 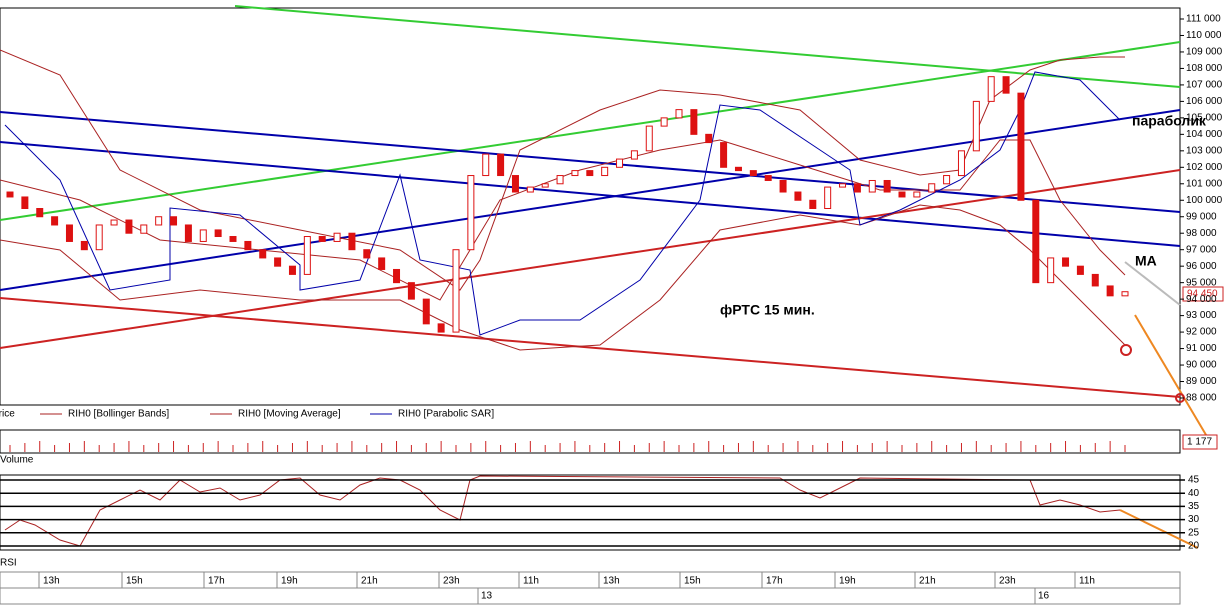 What do you see at coordinates (1204, 52) in the screenshot?
I see `y-tick-label: 109 000` at bounding box center [1204, 52].